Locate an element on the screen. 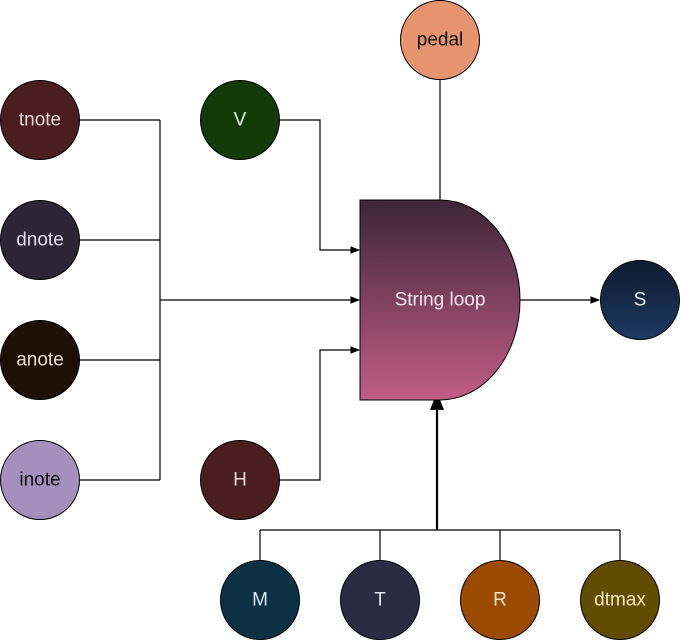  pedal-label: pedal is located at coordinates (440, 40).